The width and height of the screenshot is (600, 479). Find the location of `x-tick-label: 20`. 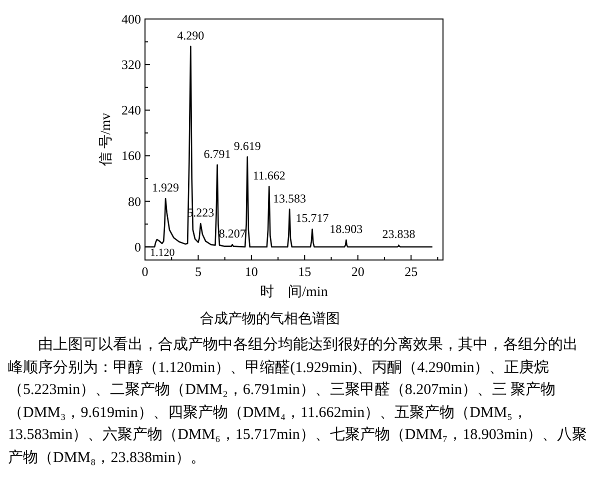

x-tick-label: 20 is located at coordinates (357, 271).